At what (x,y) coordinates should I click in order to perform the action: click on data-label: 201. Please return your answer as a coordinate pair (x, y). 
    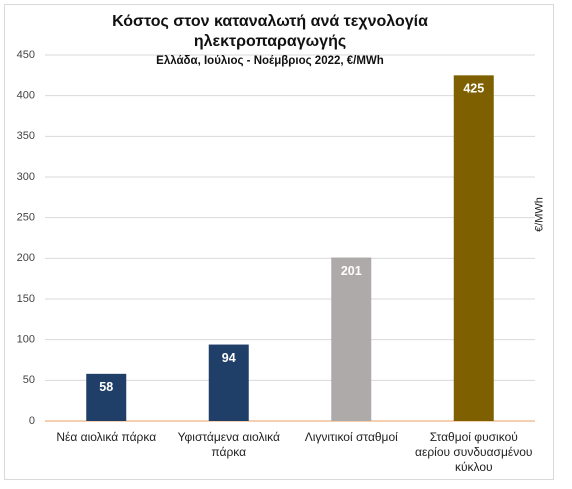
    Looking at the image, I should click on (351, 271).